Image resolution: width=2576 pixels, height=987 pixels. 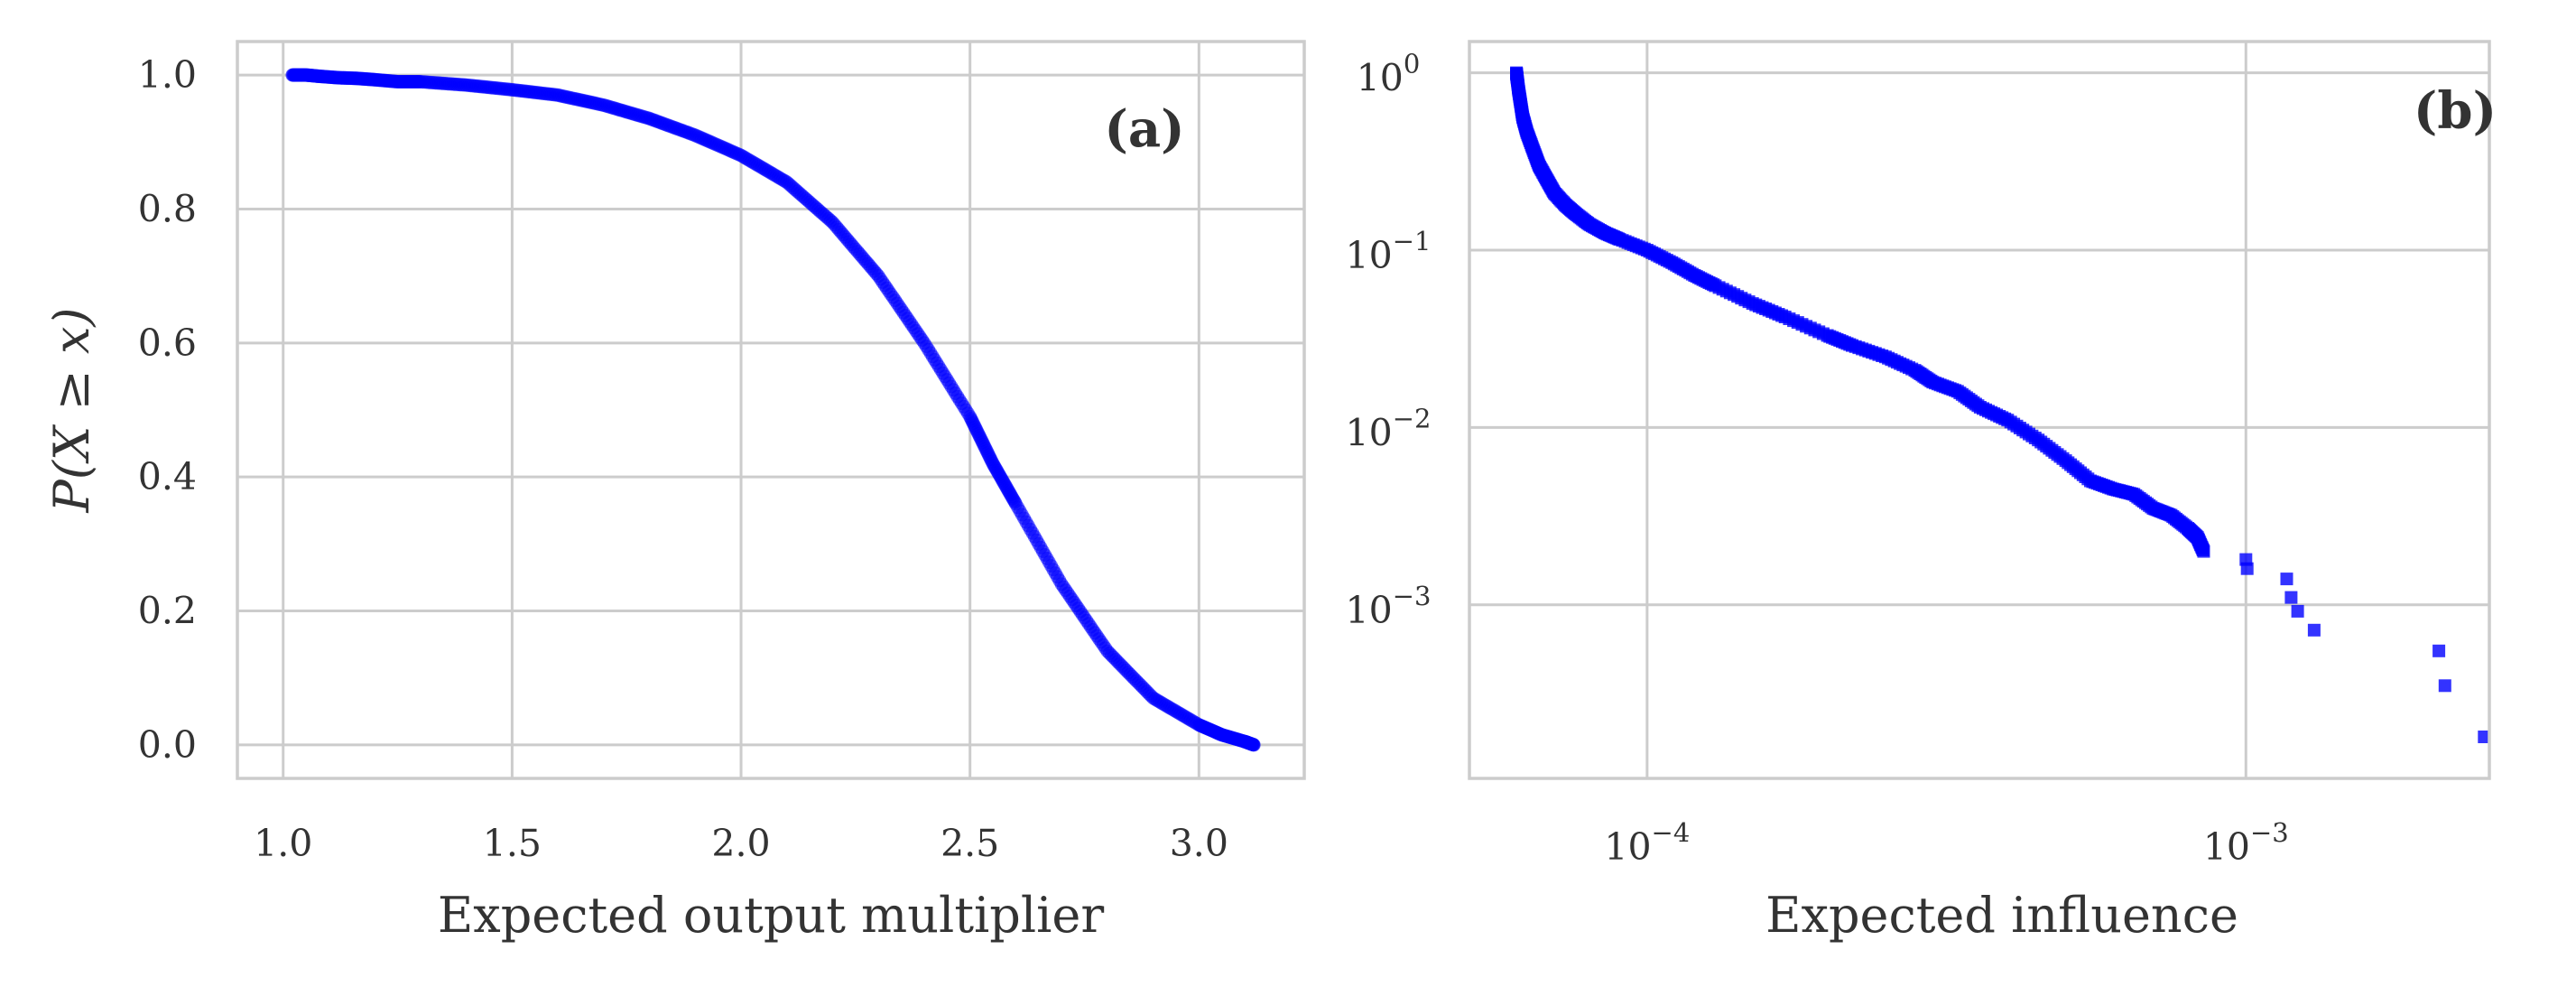 I want to click on panel-a-point, so click(x=1253, y=745).